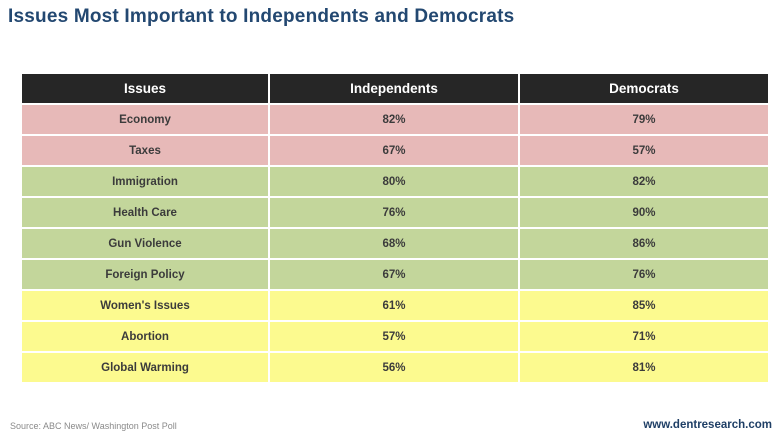  Describe the element at coordinates (644, 274) in the screenshot. I see `democrats-cell: 76%` at that location.